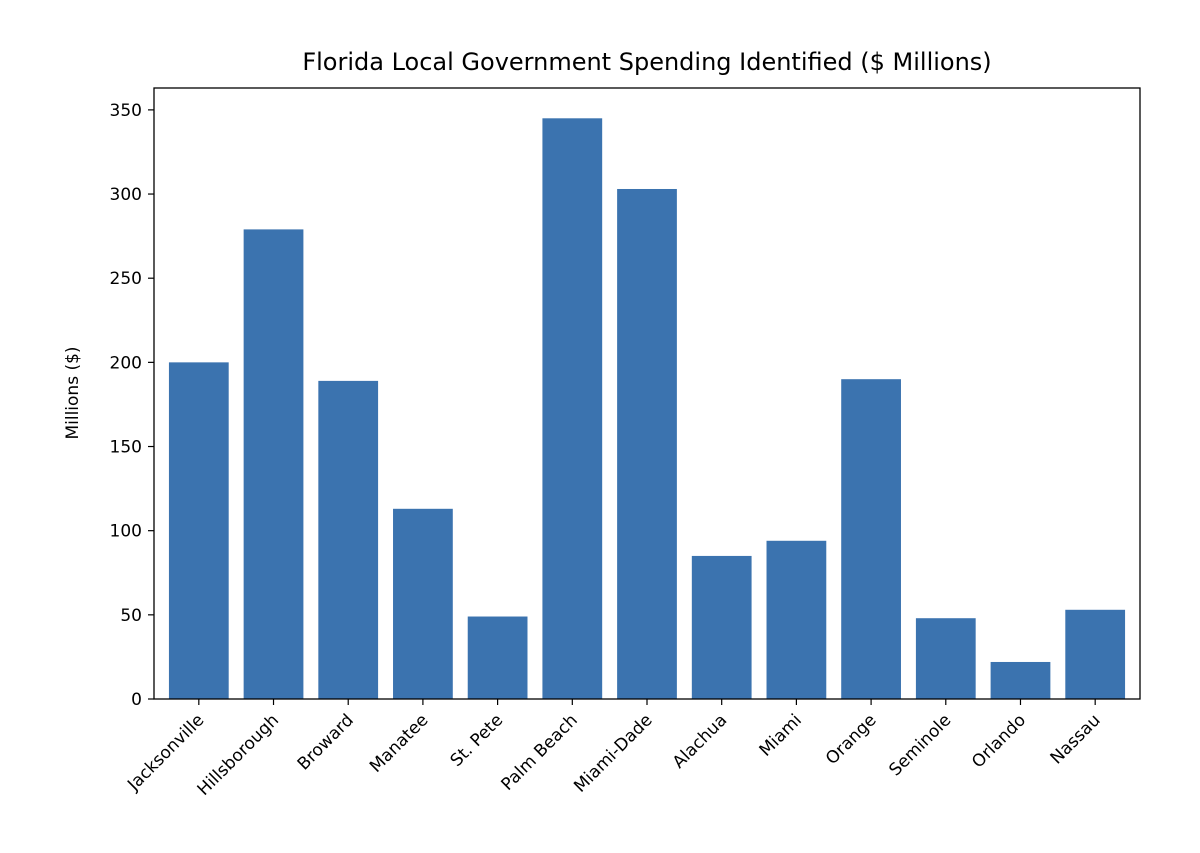 This screenshot has width=1200, height=853. Describe the element at coordinates (326, 742) in the screenshot. I see `x-tick-label: Broward` at that location.